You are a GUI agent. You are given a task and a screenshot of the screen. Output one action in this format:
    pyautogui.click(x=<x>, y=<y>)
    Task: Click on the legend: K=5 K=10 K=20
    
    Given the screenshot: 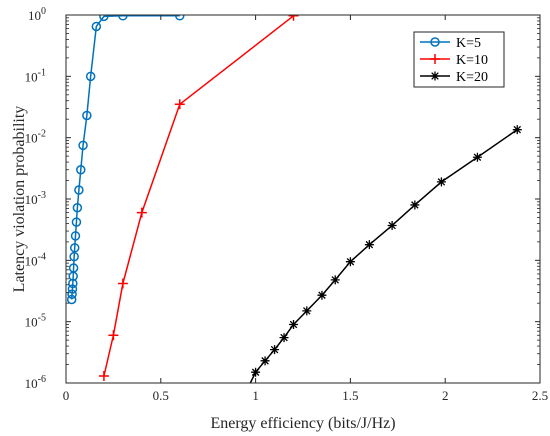 What is the action you would take?
    pyautogui.click(x=459, y=59)
    